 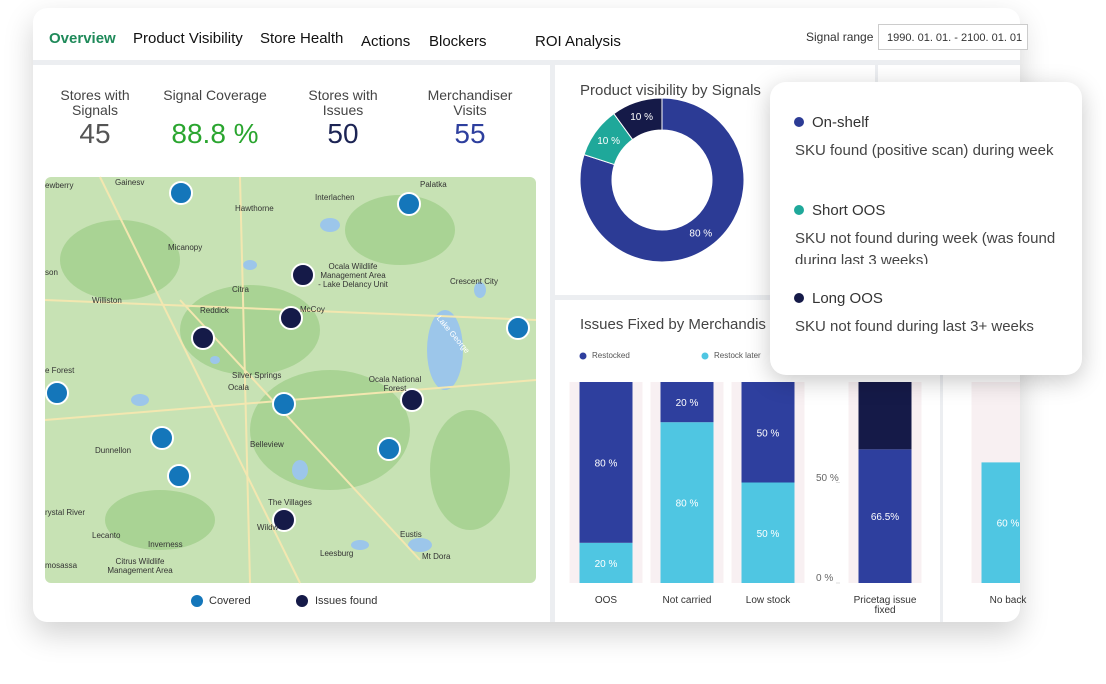 What do you see at coordinates (885, 605) in the screenshot?
I see `x-tick-label: Pricetag issue fixed` at bounding box center [885, 605].